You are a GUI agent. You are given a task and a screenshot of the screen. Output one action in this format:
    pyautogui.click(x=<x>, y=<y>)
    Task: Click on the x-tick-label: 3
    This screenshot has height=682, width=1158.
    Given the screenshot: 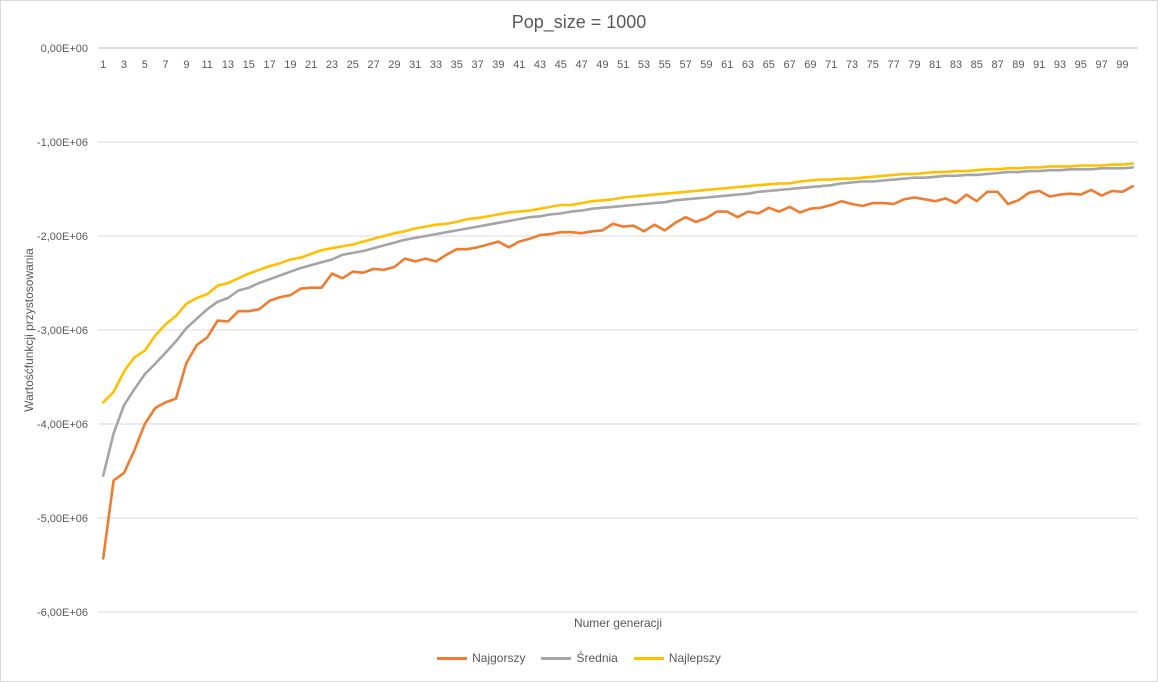 What is the action you would take?
    pyautogui.click(x=124, y=65)
    